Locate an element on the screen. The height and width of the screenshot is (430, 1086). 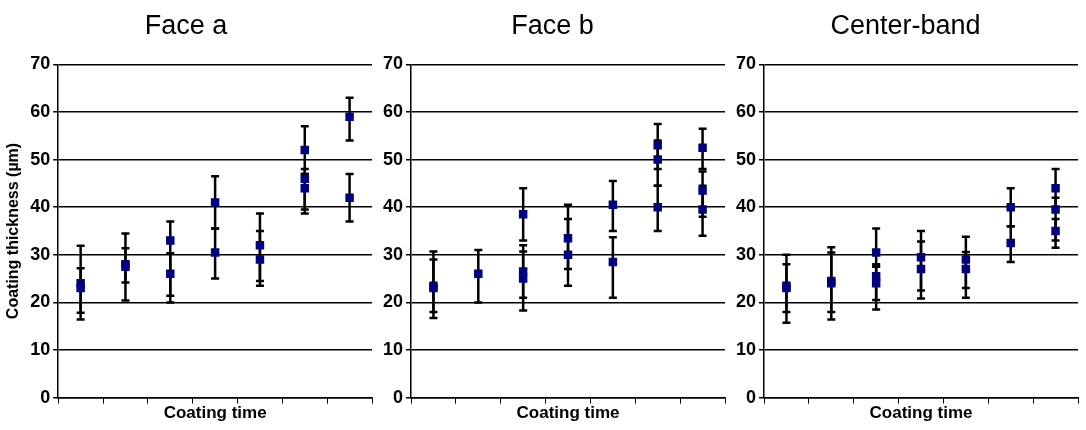
chart-title: Face a is located at coordinates (186, 24).